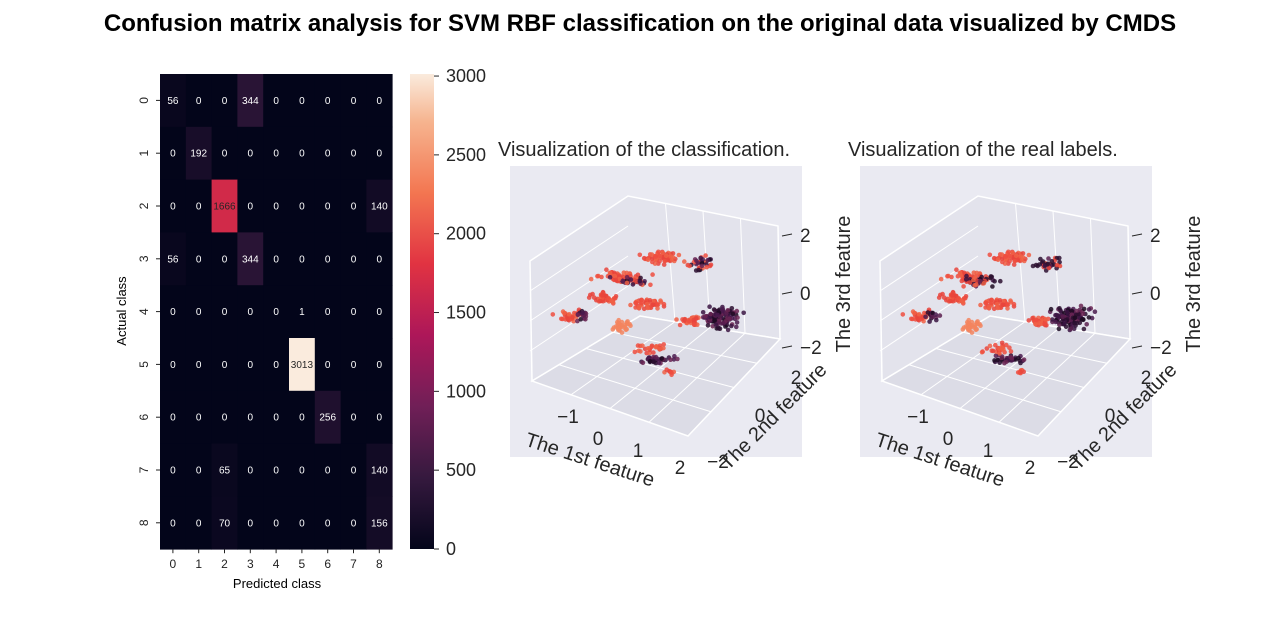 This screenshot has height=617, width=1280. Describe the element at coordinates (198, 154) in the screenshot. I see `heatmap-cell-value: 192` at that location.